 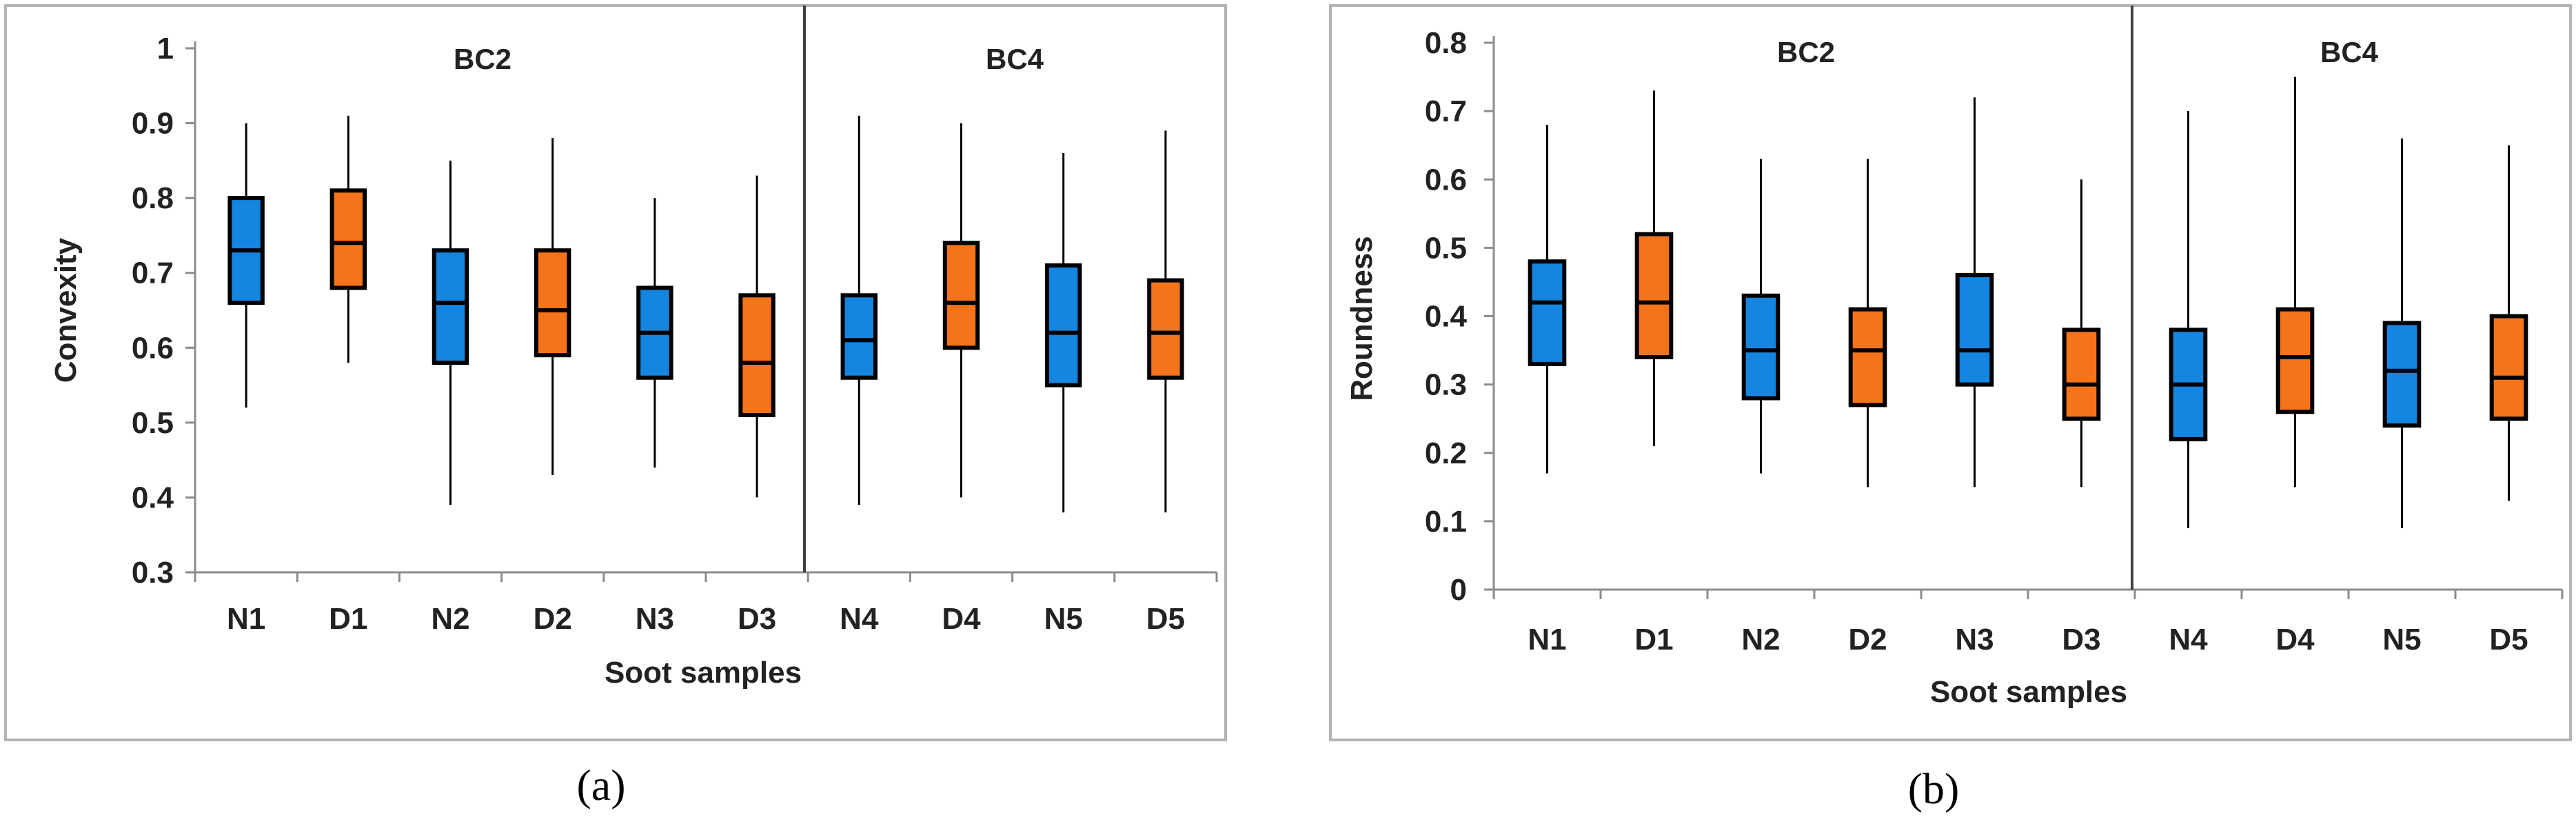 I want to click on y-tick-label-b: 0.8, so click(x=1446, y=43).